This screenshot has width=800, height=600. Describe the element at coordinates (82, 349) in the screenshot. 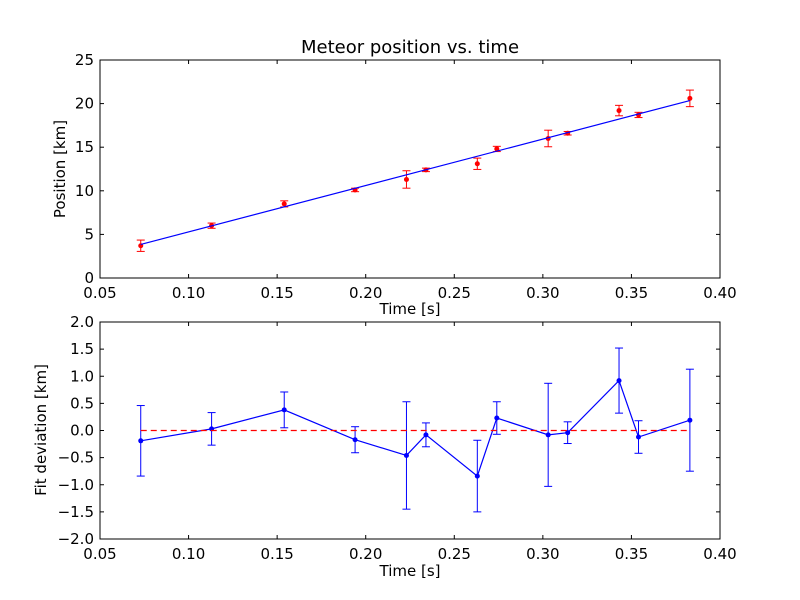

I see `y-tick-label: 1.5` at that location.